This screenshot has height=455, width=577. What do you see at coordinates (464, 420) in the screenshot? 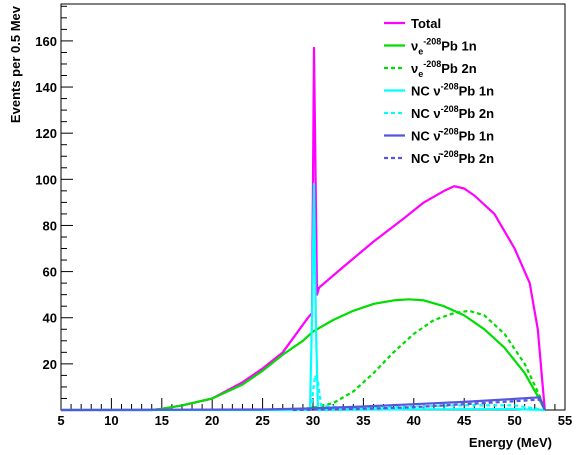
I see `x-tick-label: 45` at bounding box center [464, 420].